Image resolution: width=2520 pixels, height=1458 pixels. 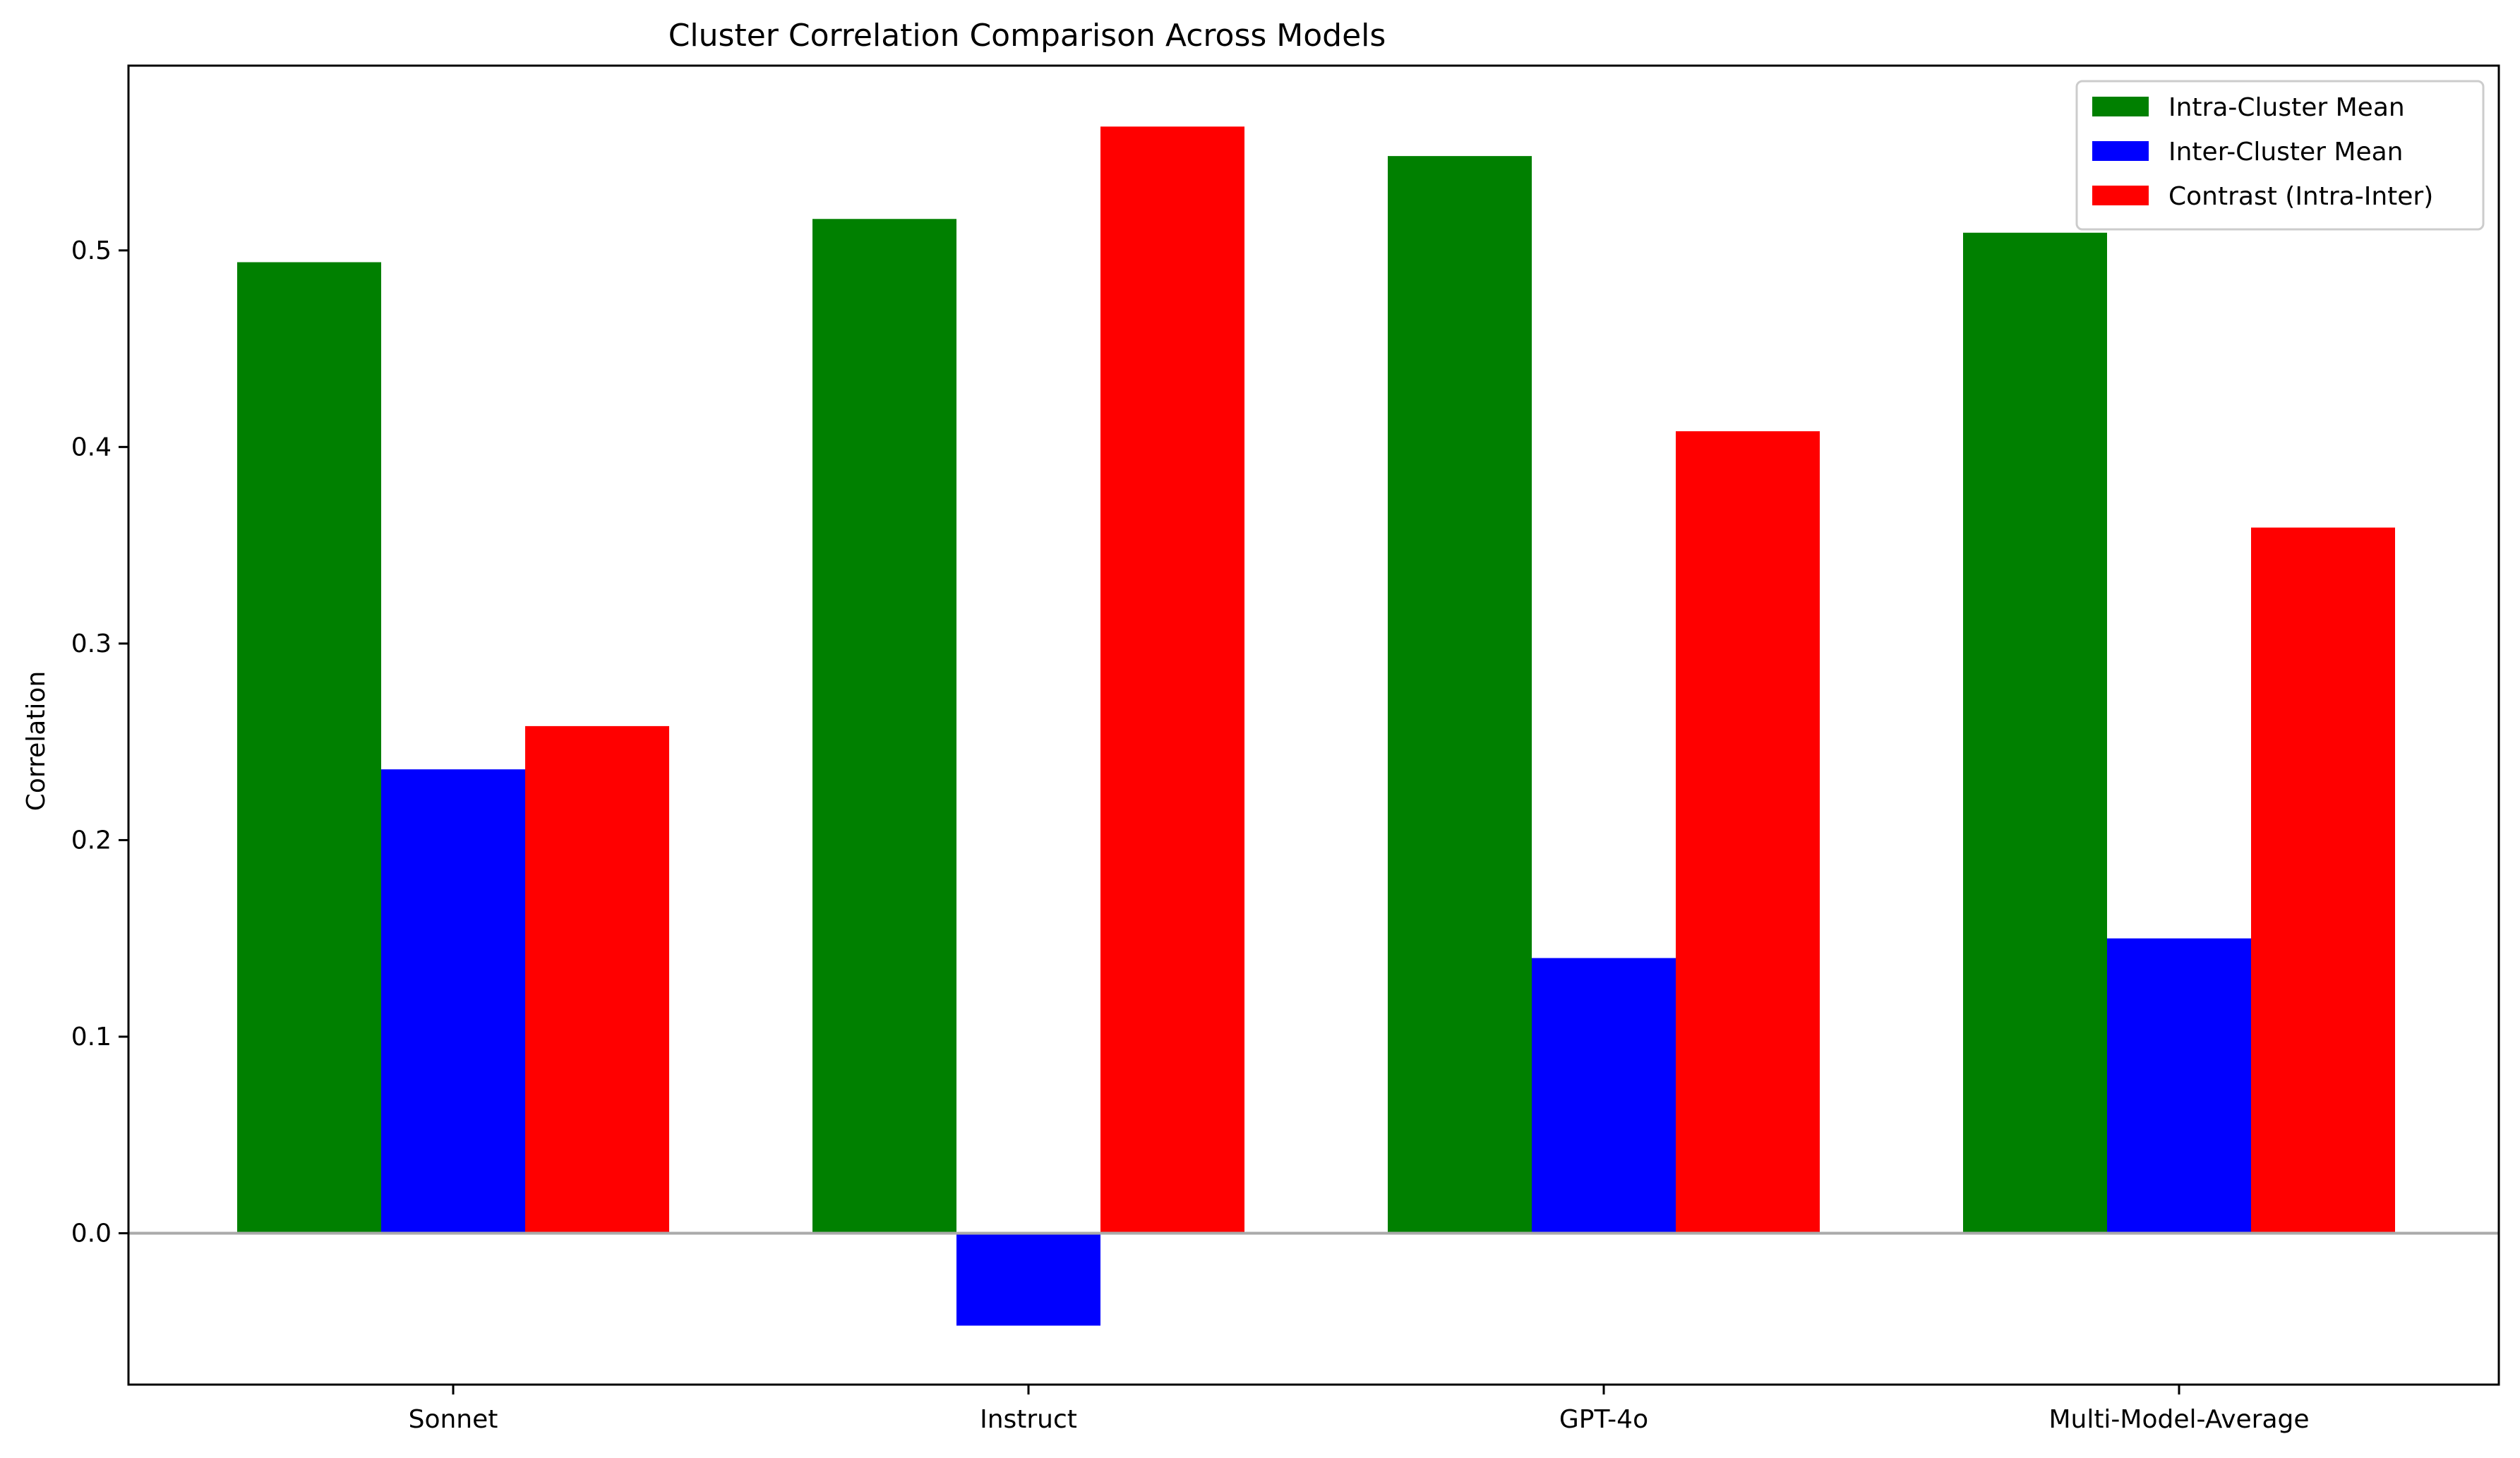 What do you see at coordinates (2287, 107) in the screenshot?
I see `legend-label: Intra-Cluster Mean` at bounding box center [2287, 107].